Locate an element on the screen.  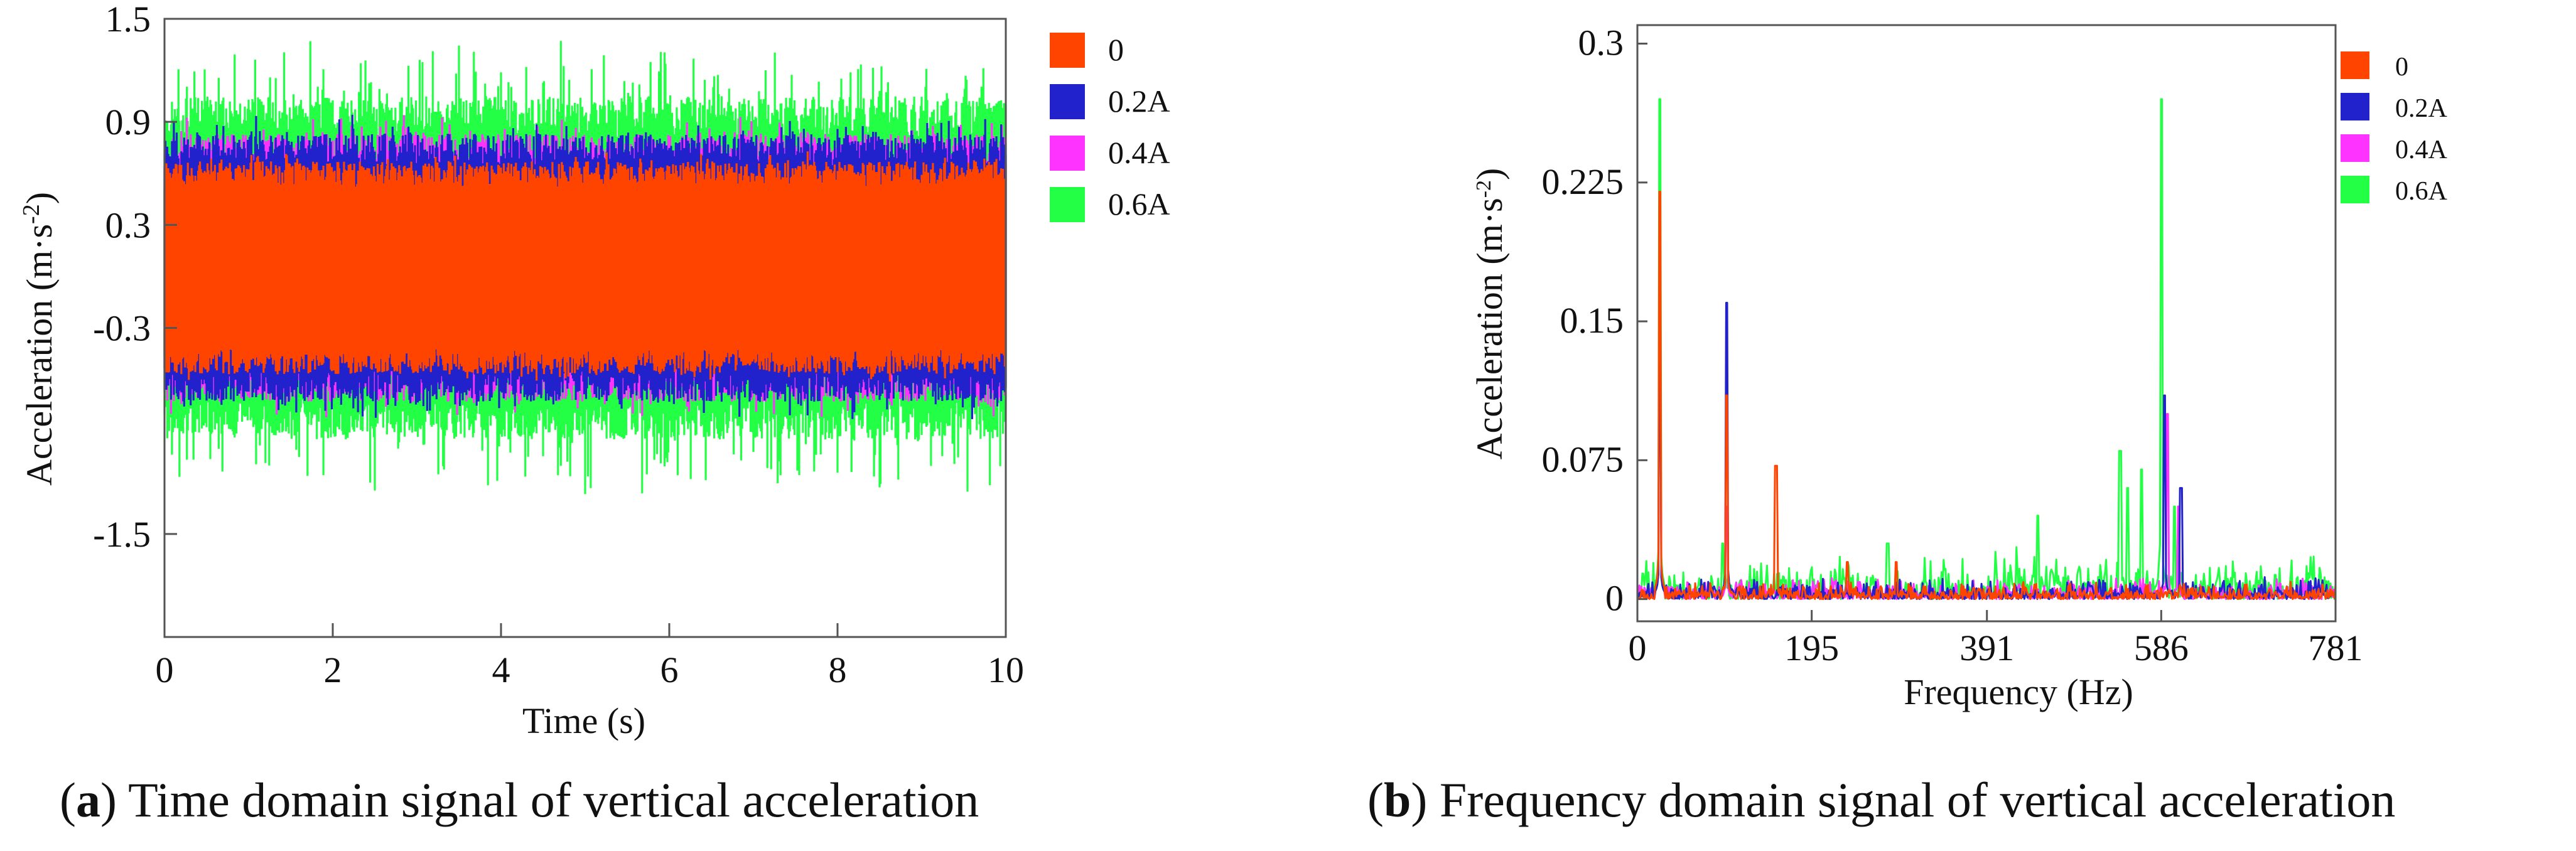
y-tick-label: -1.5 is located at coordinates (122, 534).